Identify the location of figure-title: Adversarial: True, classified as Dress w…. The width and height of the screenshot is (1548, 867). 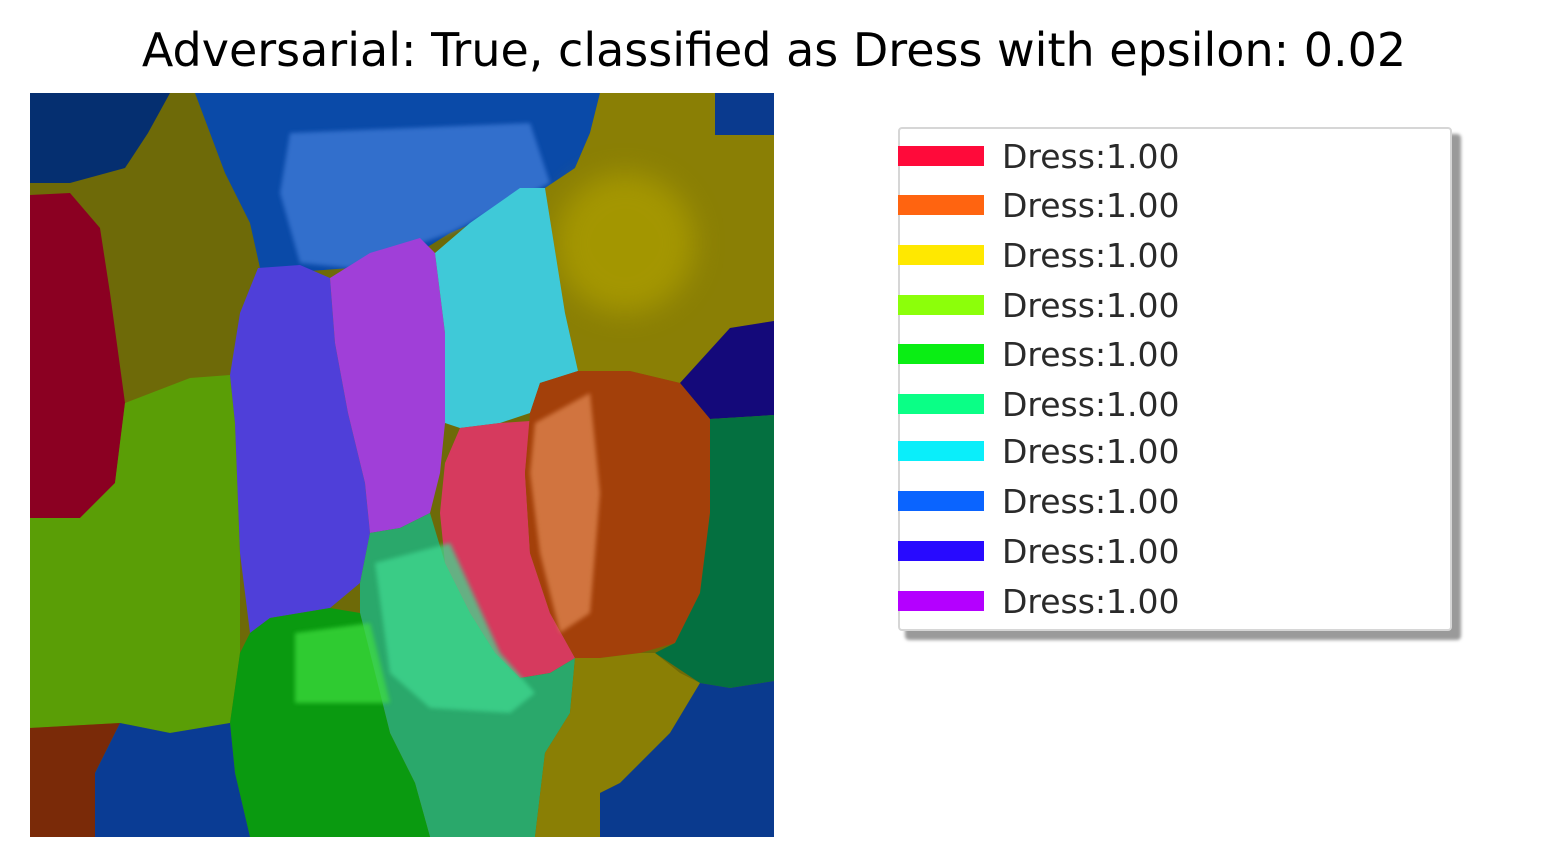
(774, 50).